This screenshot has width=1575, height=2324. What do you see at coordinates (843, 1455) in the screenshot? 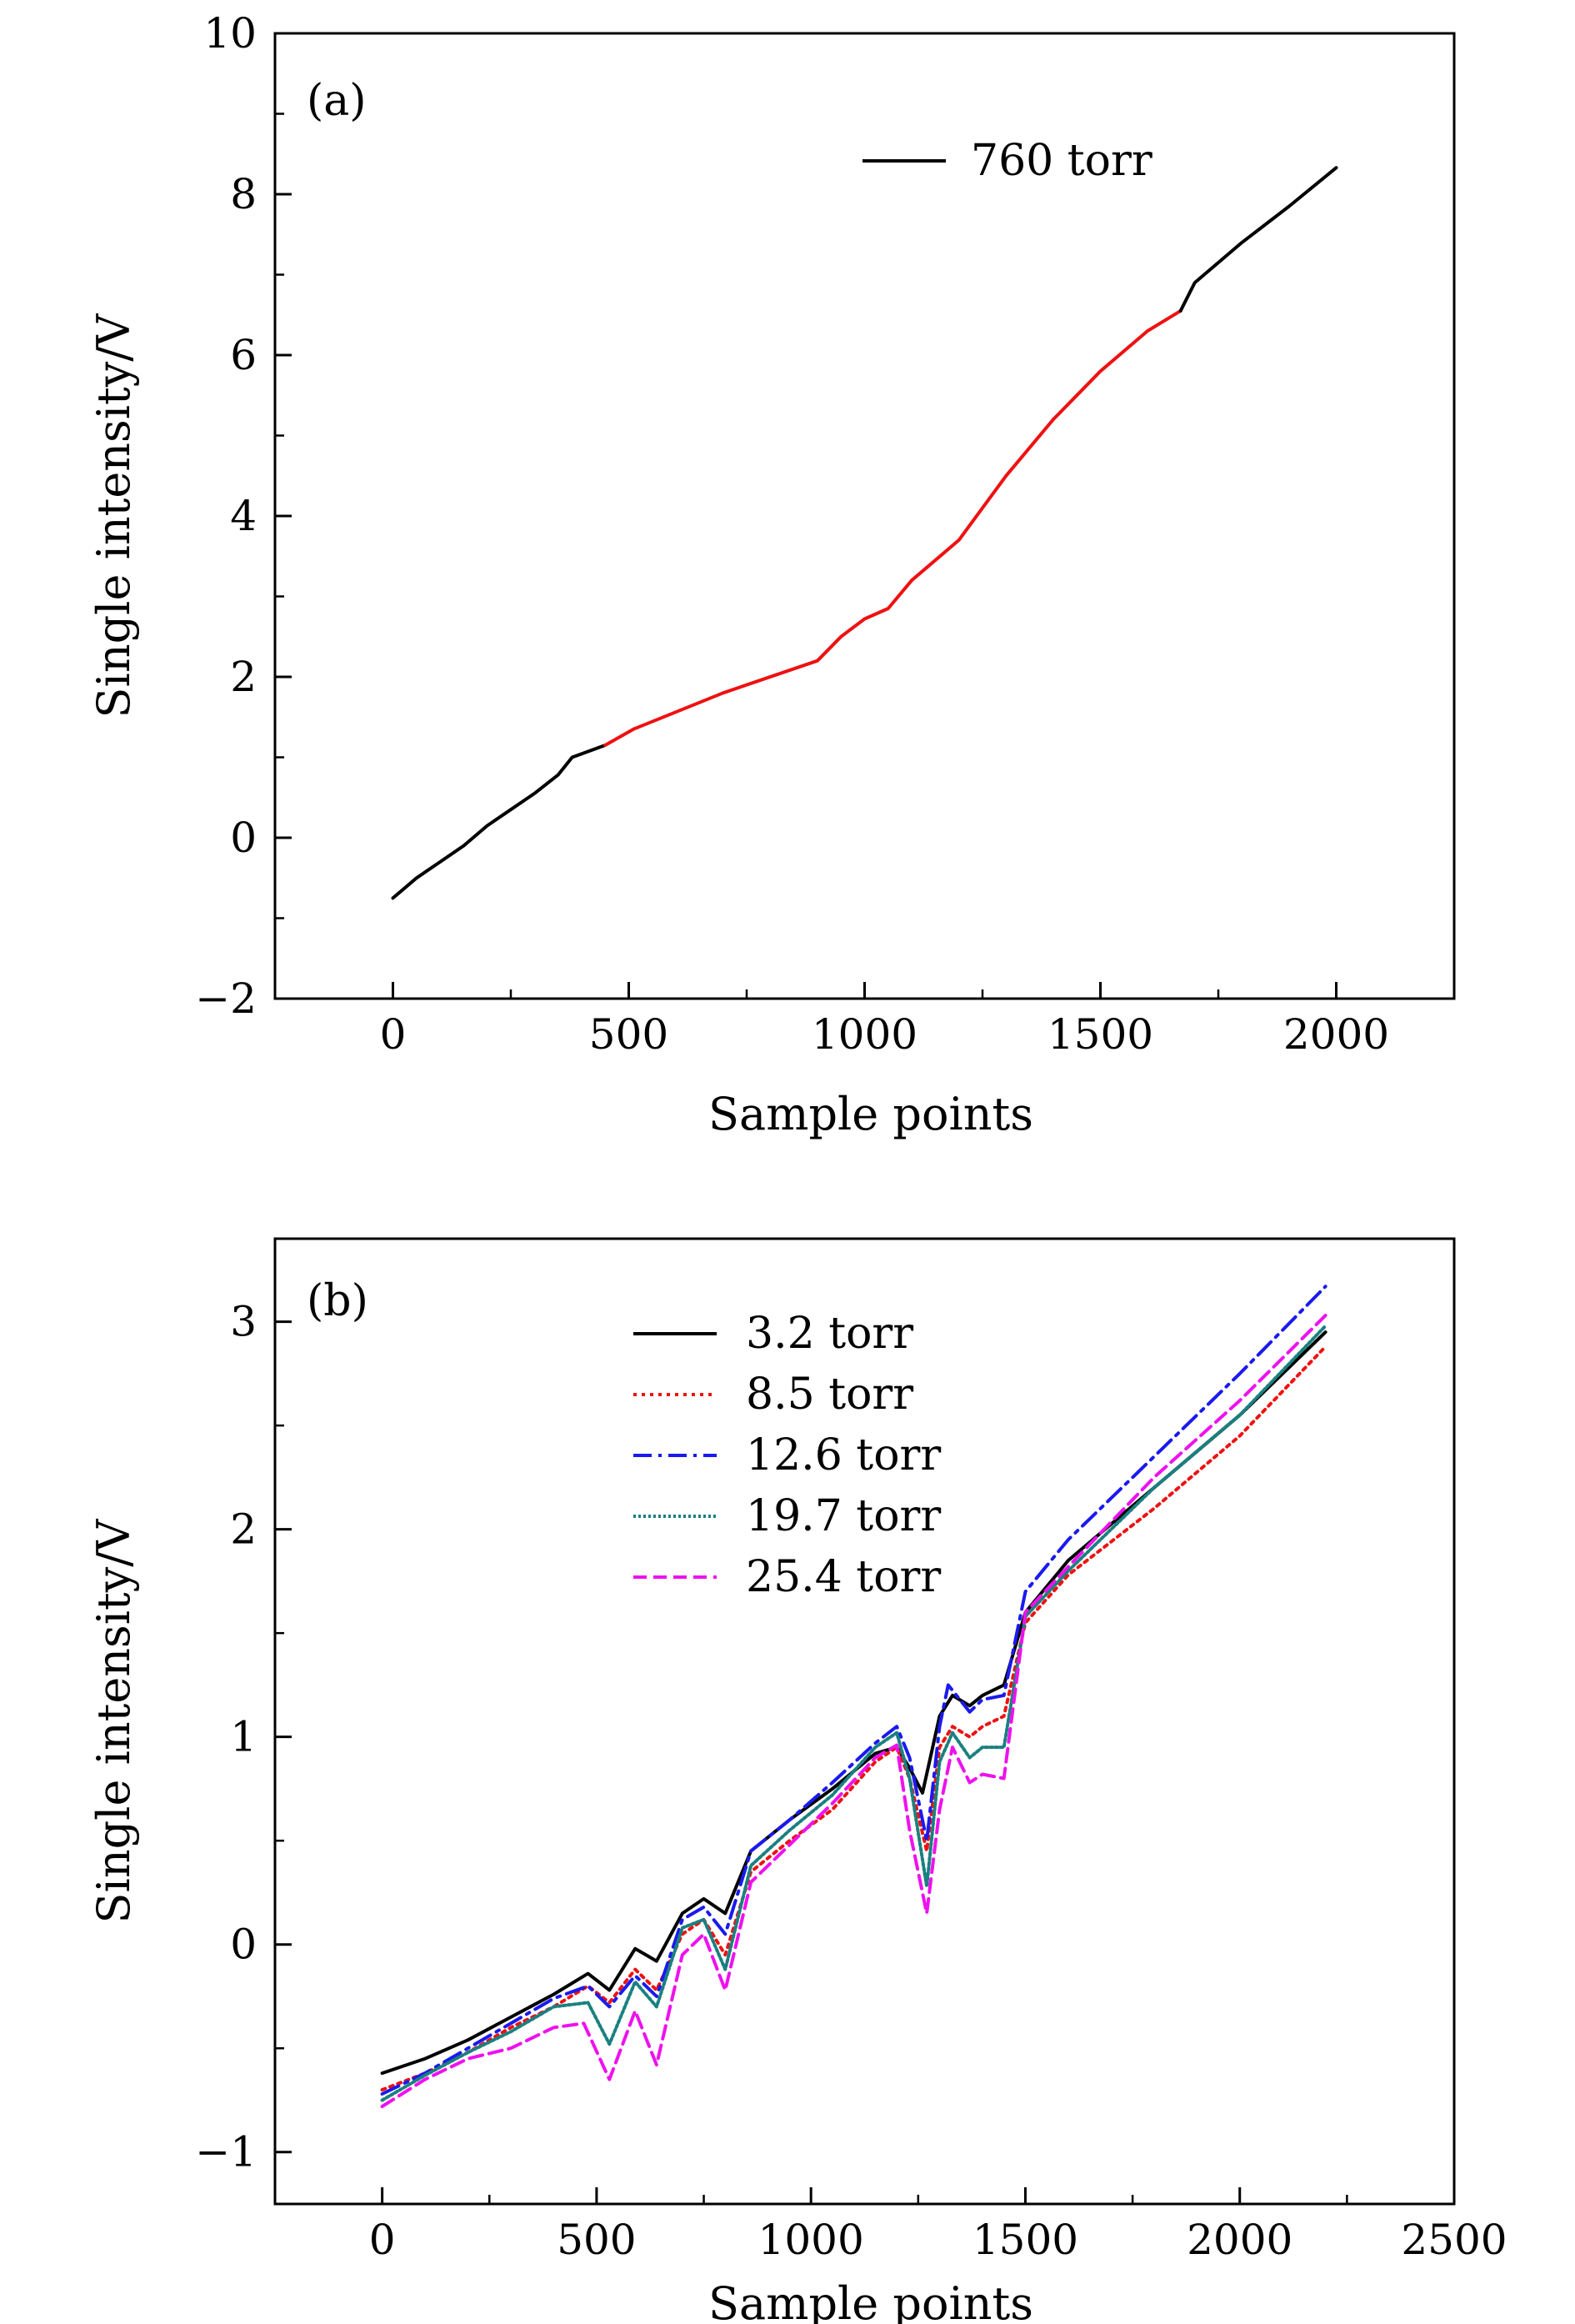
I see `legend-b-label-2: 12.6 torr` at bounding box center [843, 1455].